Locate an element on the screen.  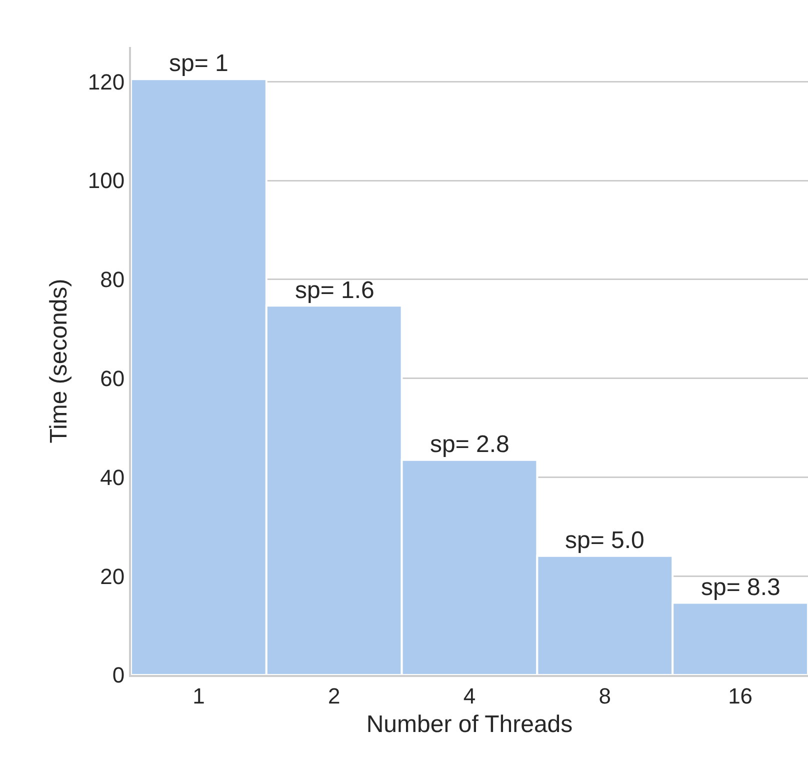
x-tick-label: 2 is located at coordinates (334, 695).